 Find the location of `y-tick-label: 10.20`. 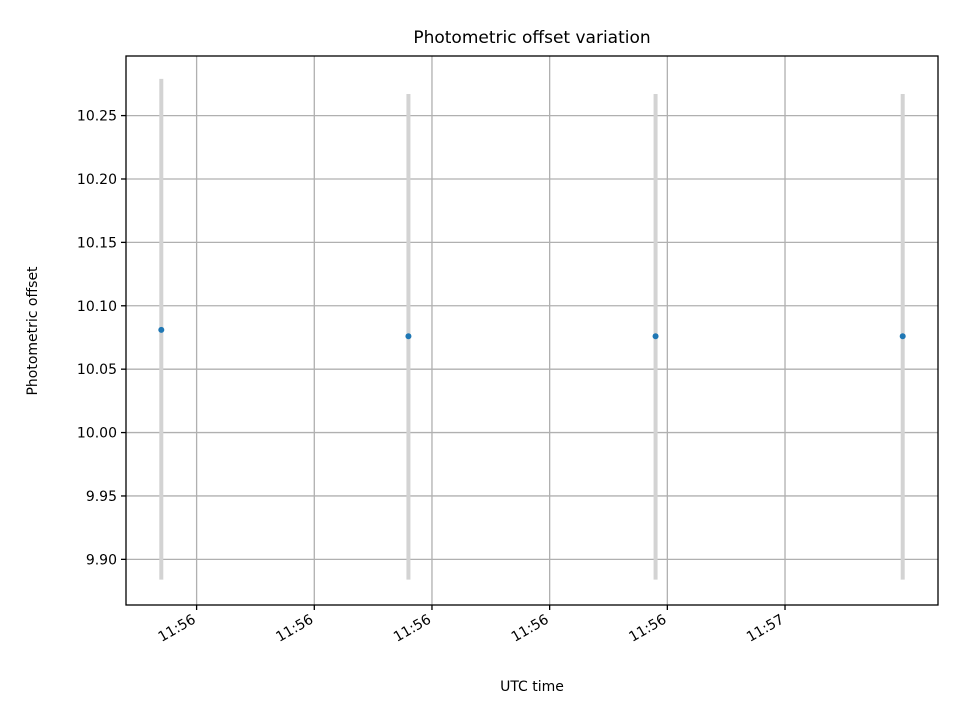

y-tick-label: 10.20 is located at coordinates (97, 180).